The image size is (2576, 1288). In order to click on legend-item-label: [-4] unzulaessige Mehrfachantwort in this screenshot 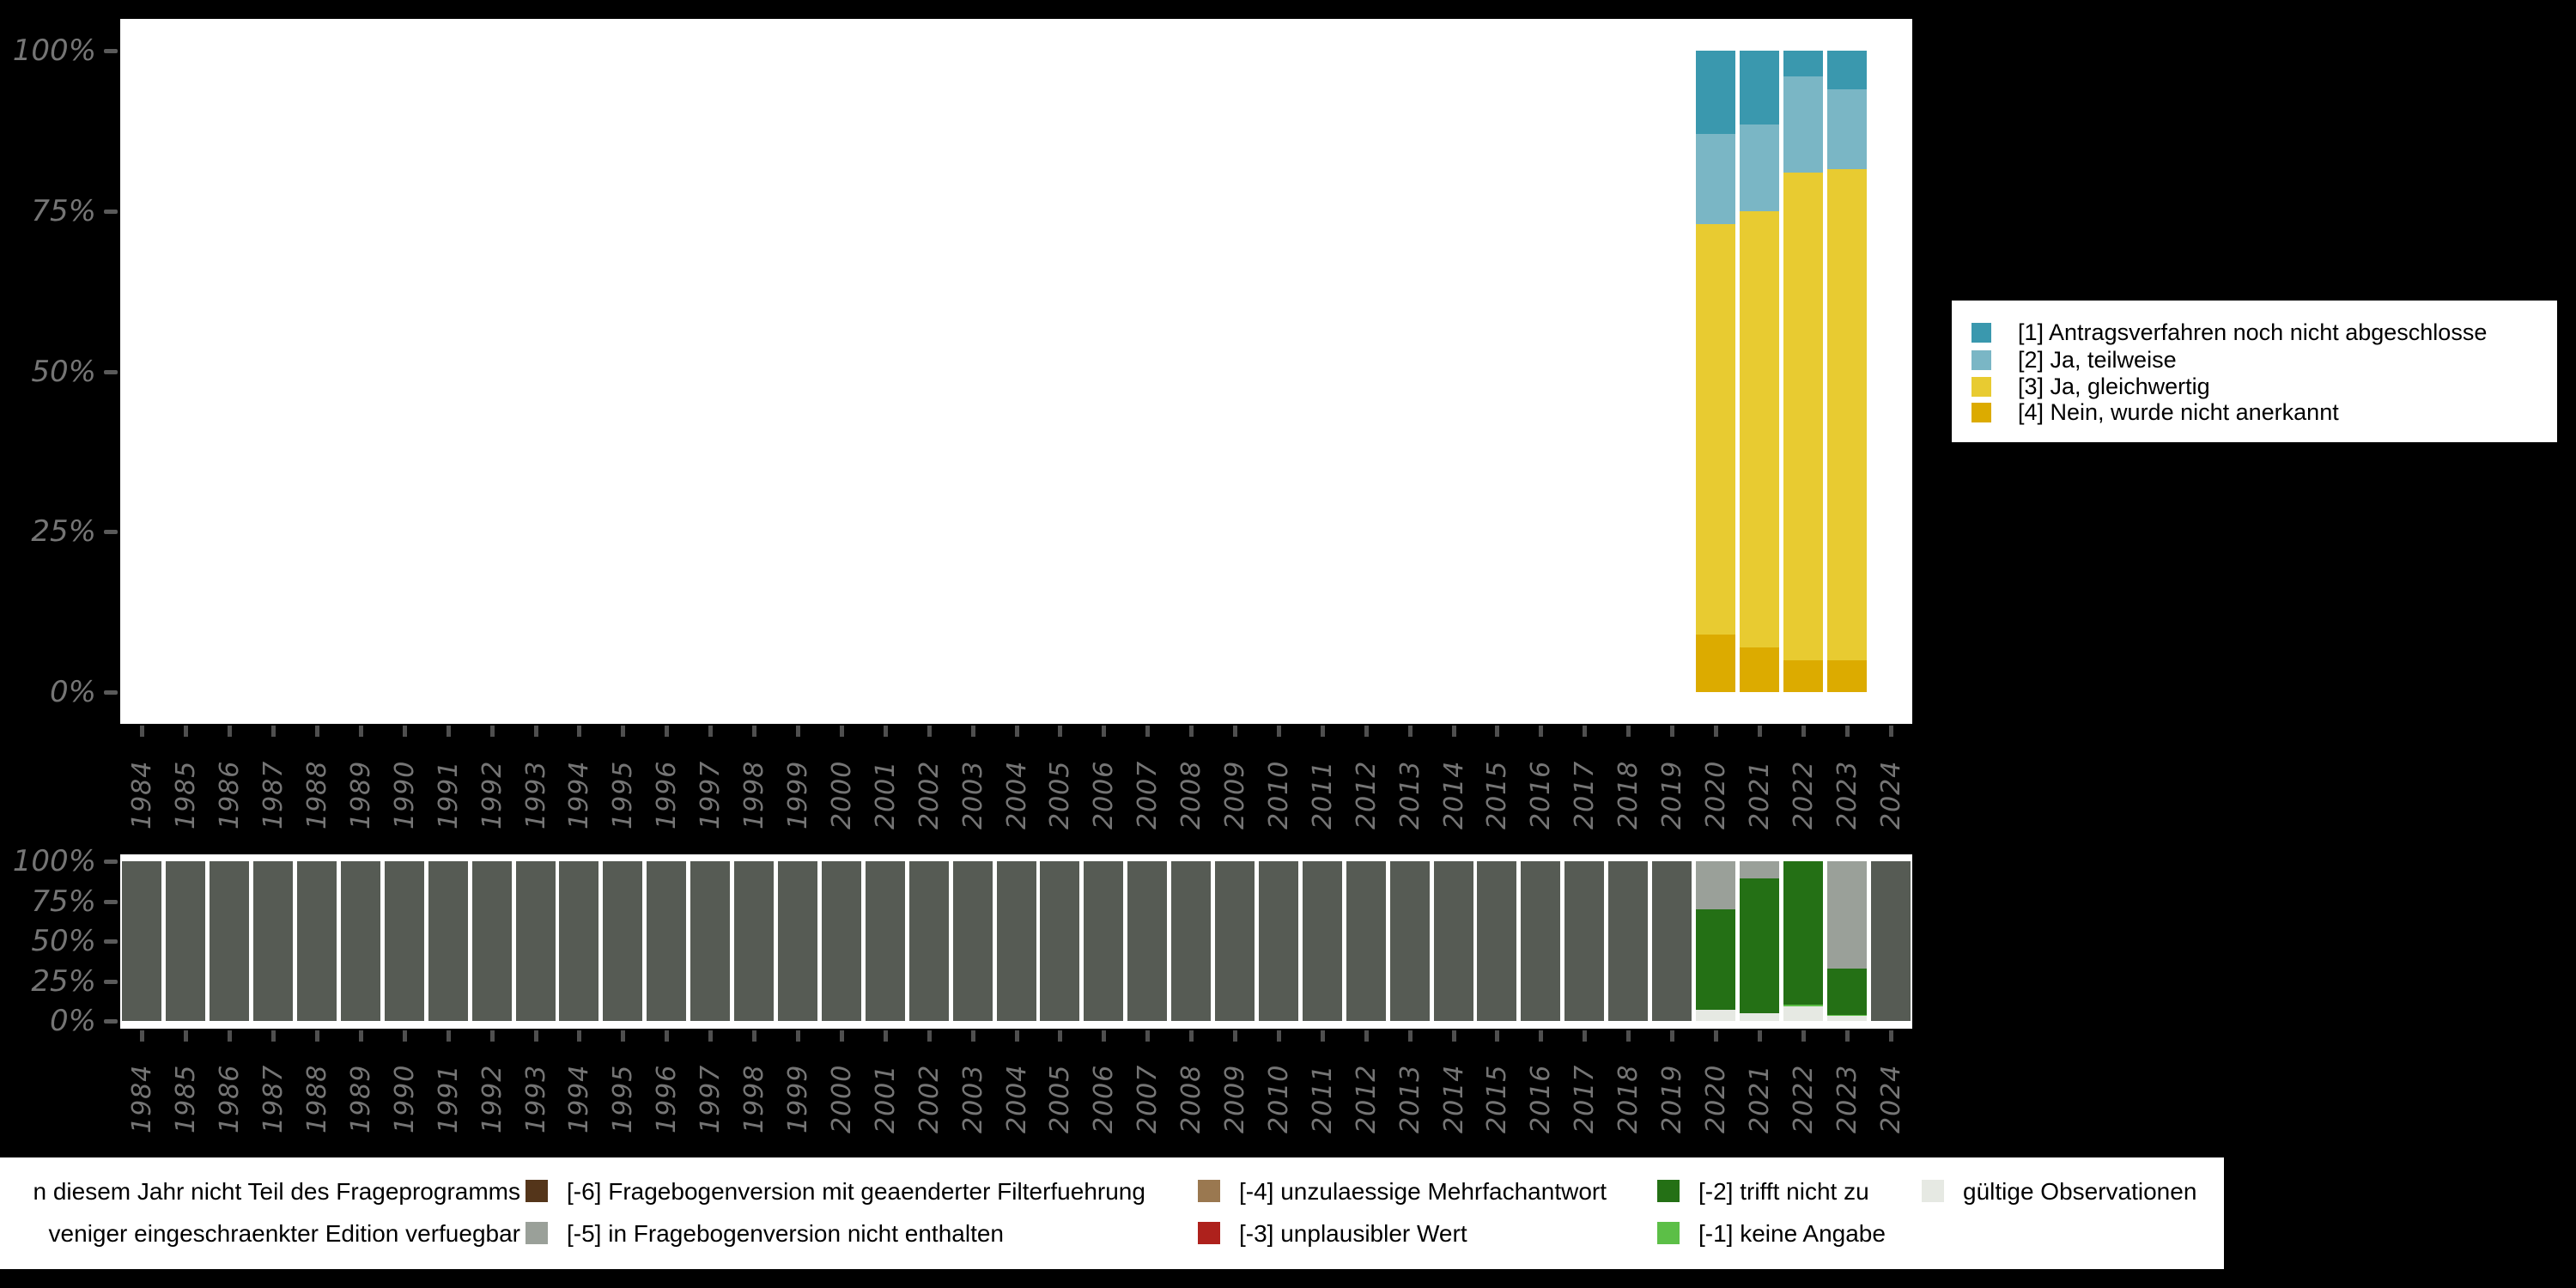, I will do `click(1423, 1191)`.